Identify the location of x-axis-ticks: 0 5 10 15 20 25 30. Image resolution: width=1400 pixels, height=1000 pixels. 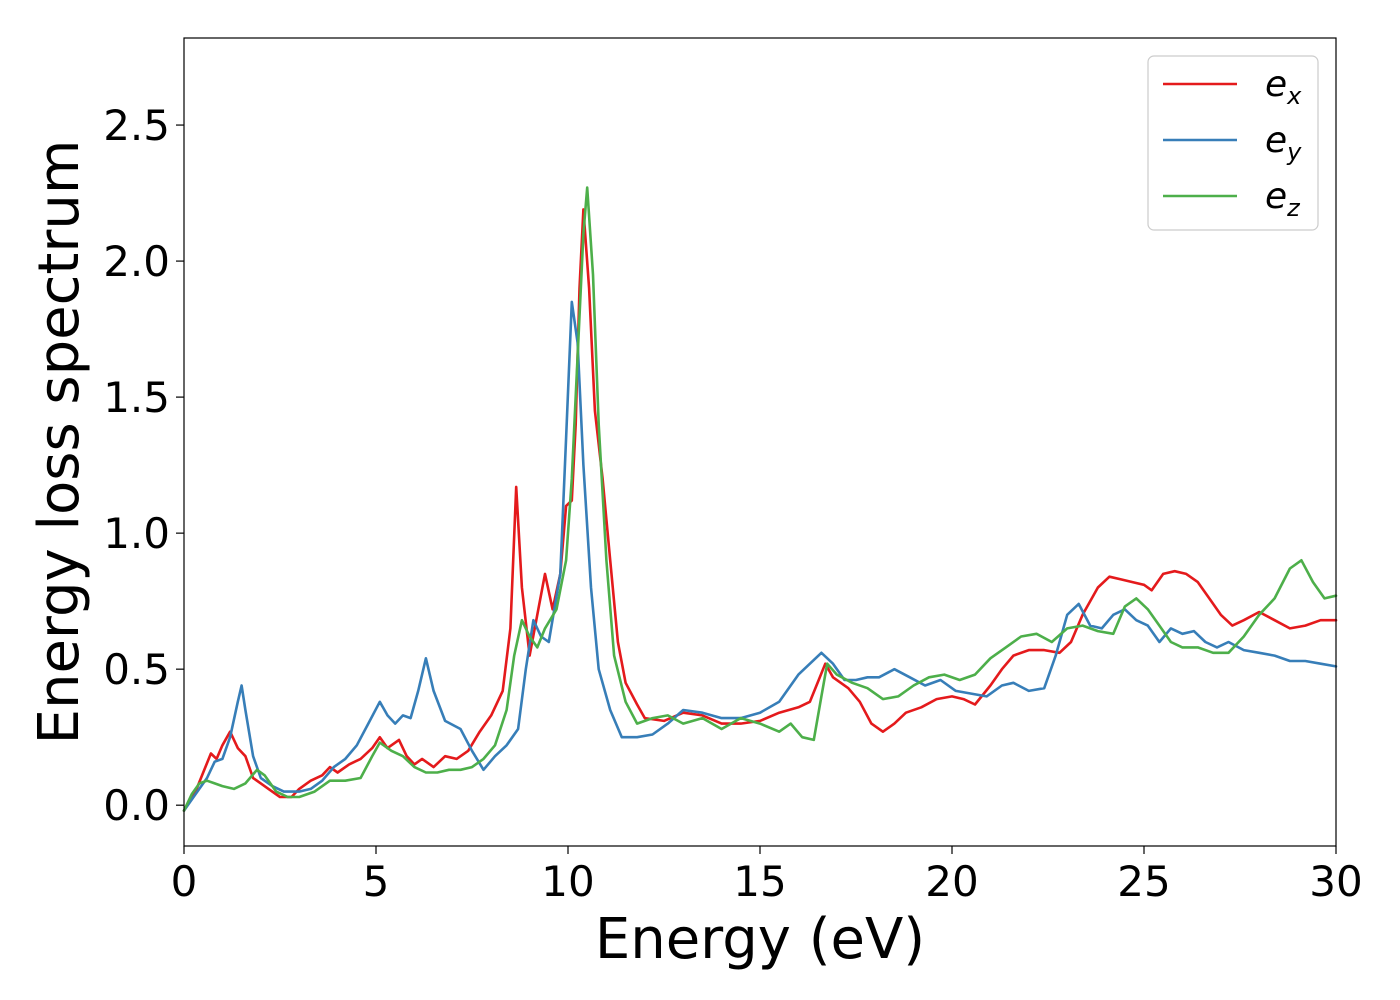
(767, 876).